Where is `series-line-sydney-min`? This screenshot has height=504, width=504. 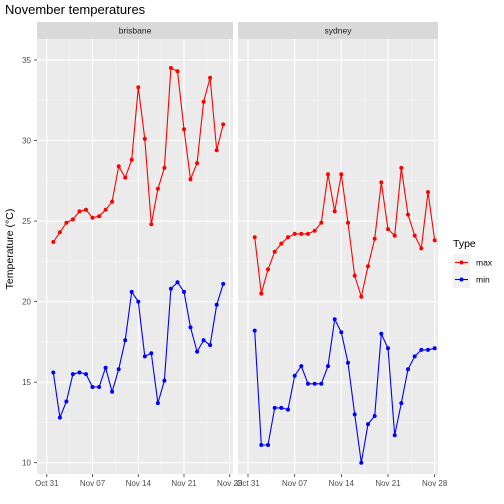 series-line-sydney-min is located at coordinates (344, 390).